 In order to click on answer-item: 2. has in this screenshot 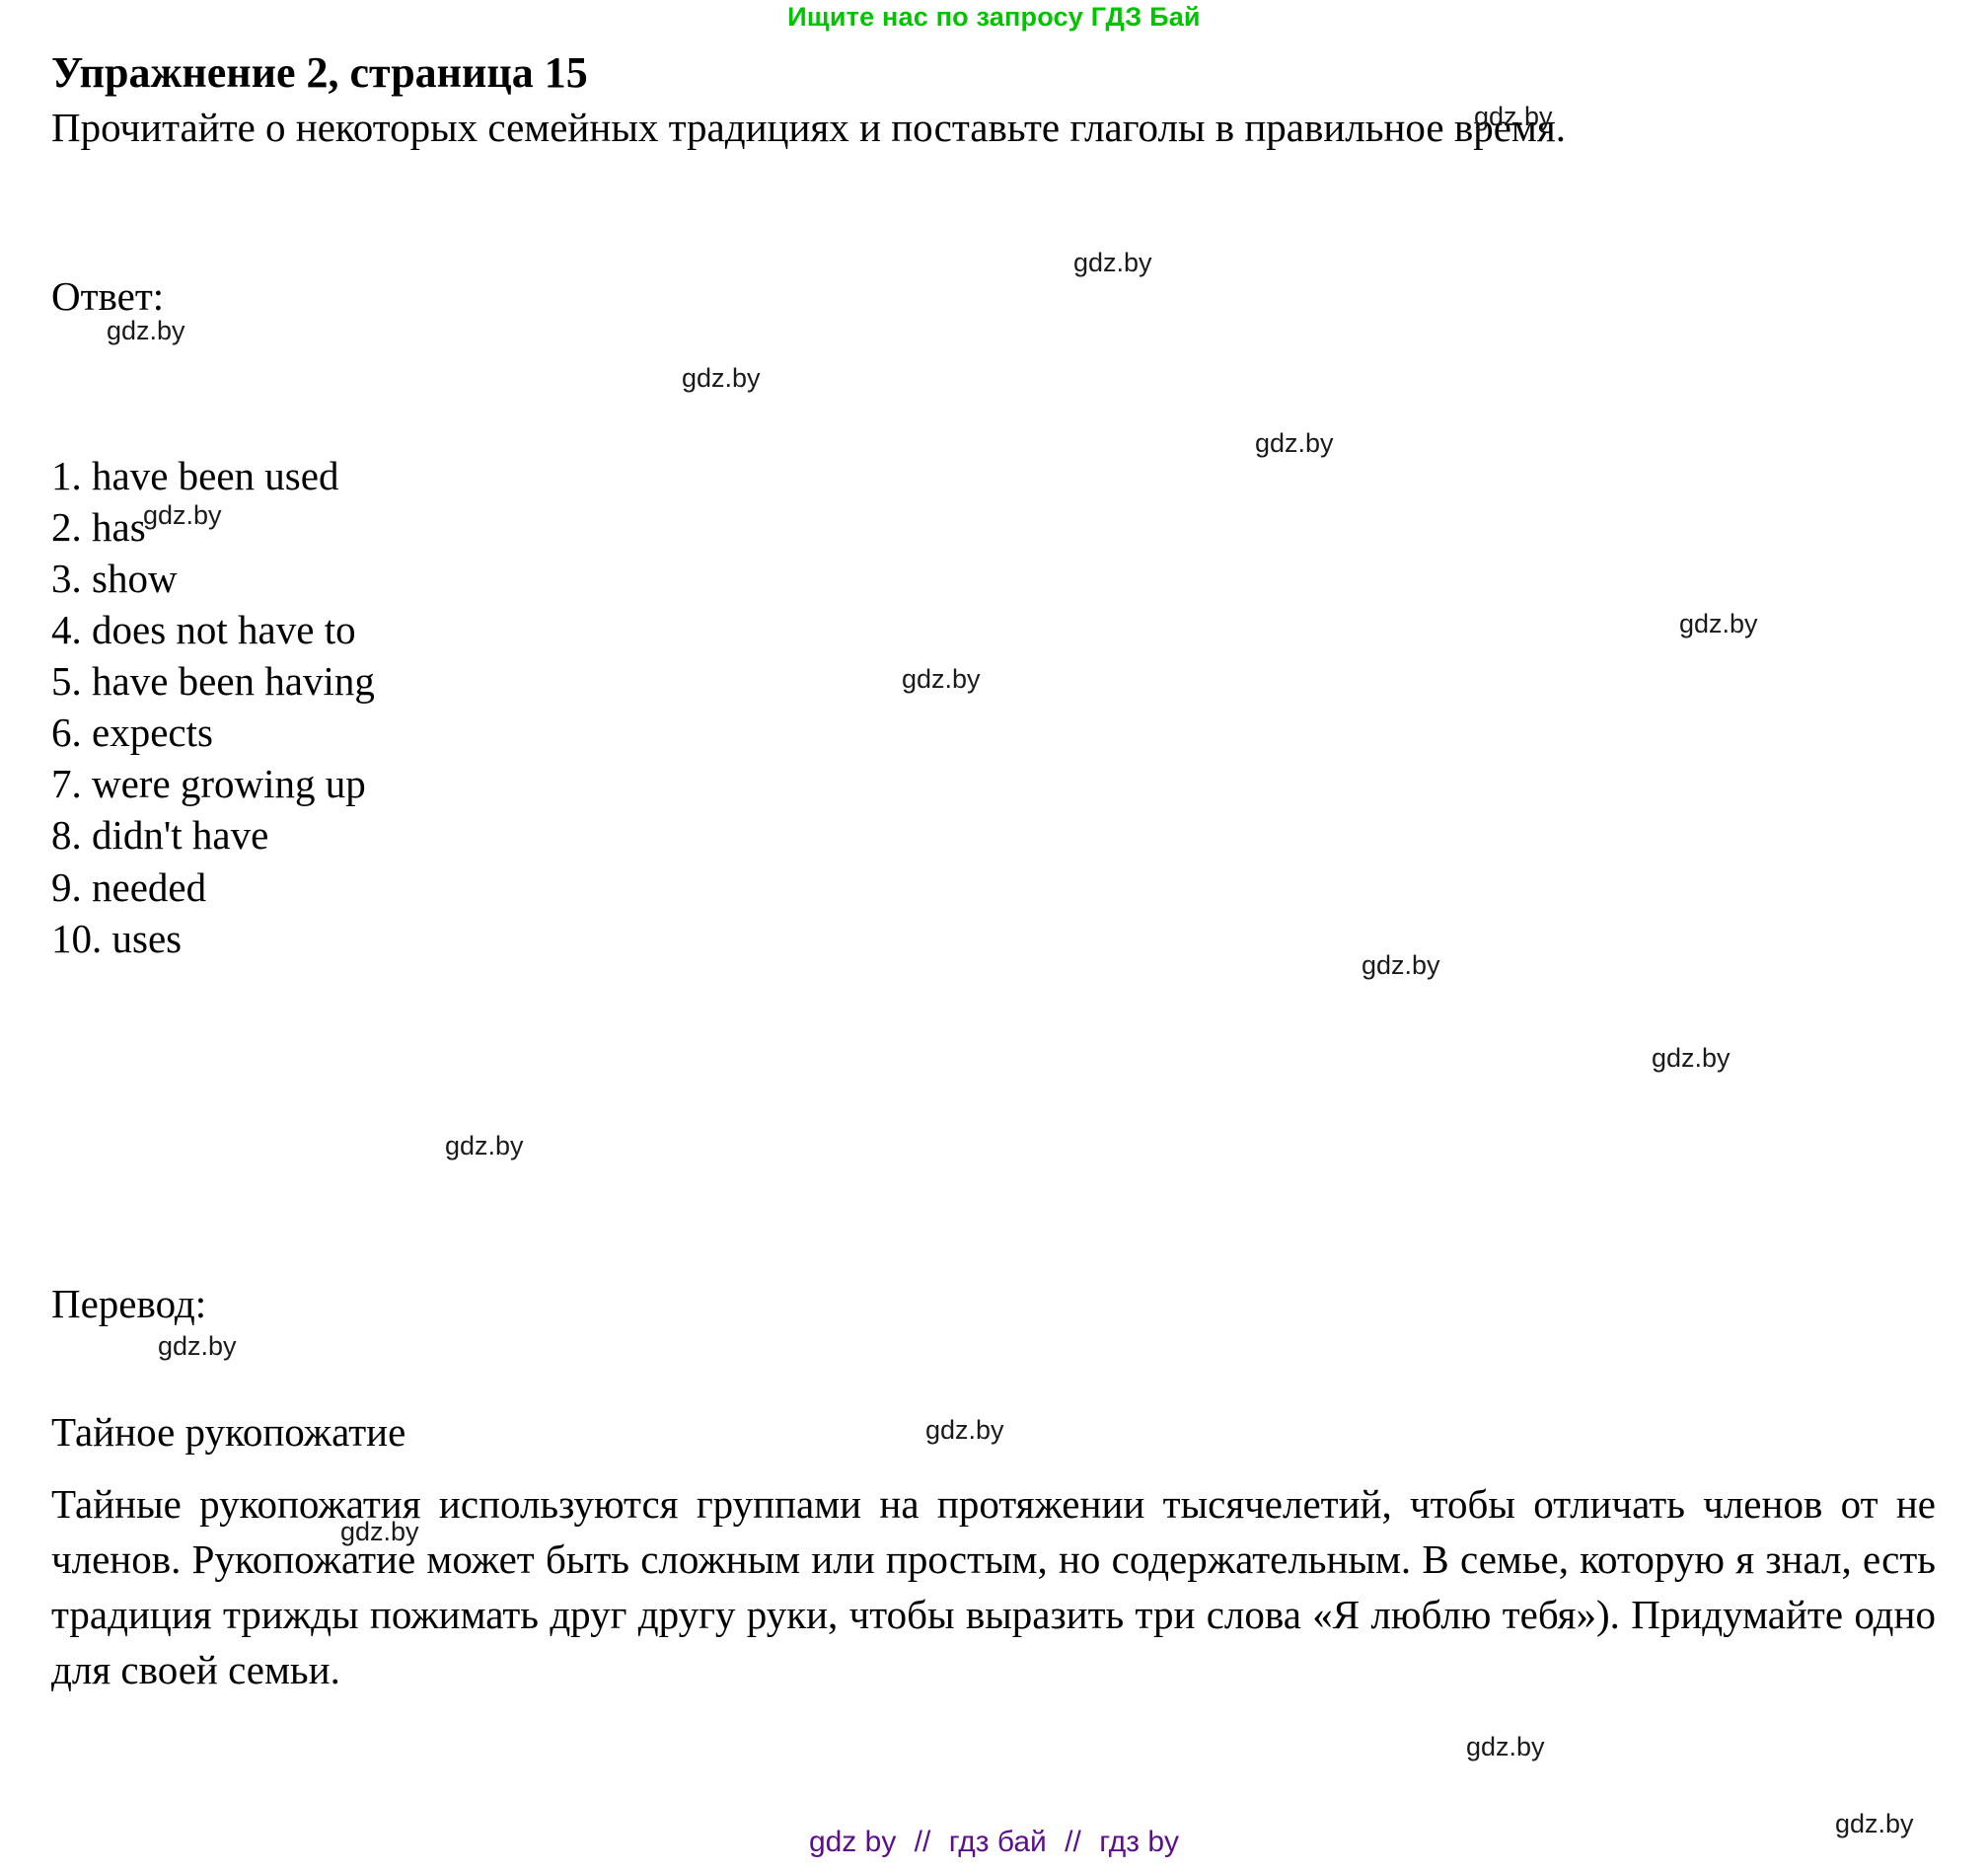, I will do `click(98, 527)`.